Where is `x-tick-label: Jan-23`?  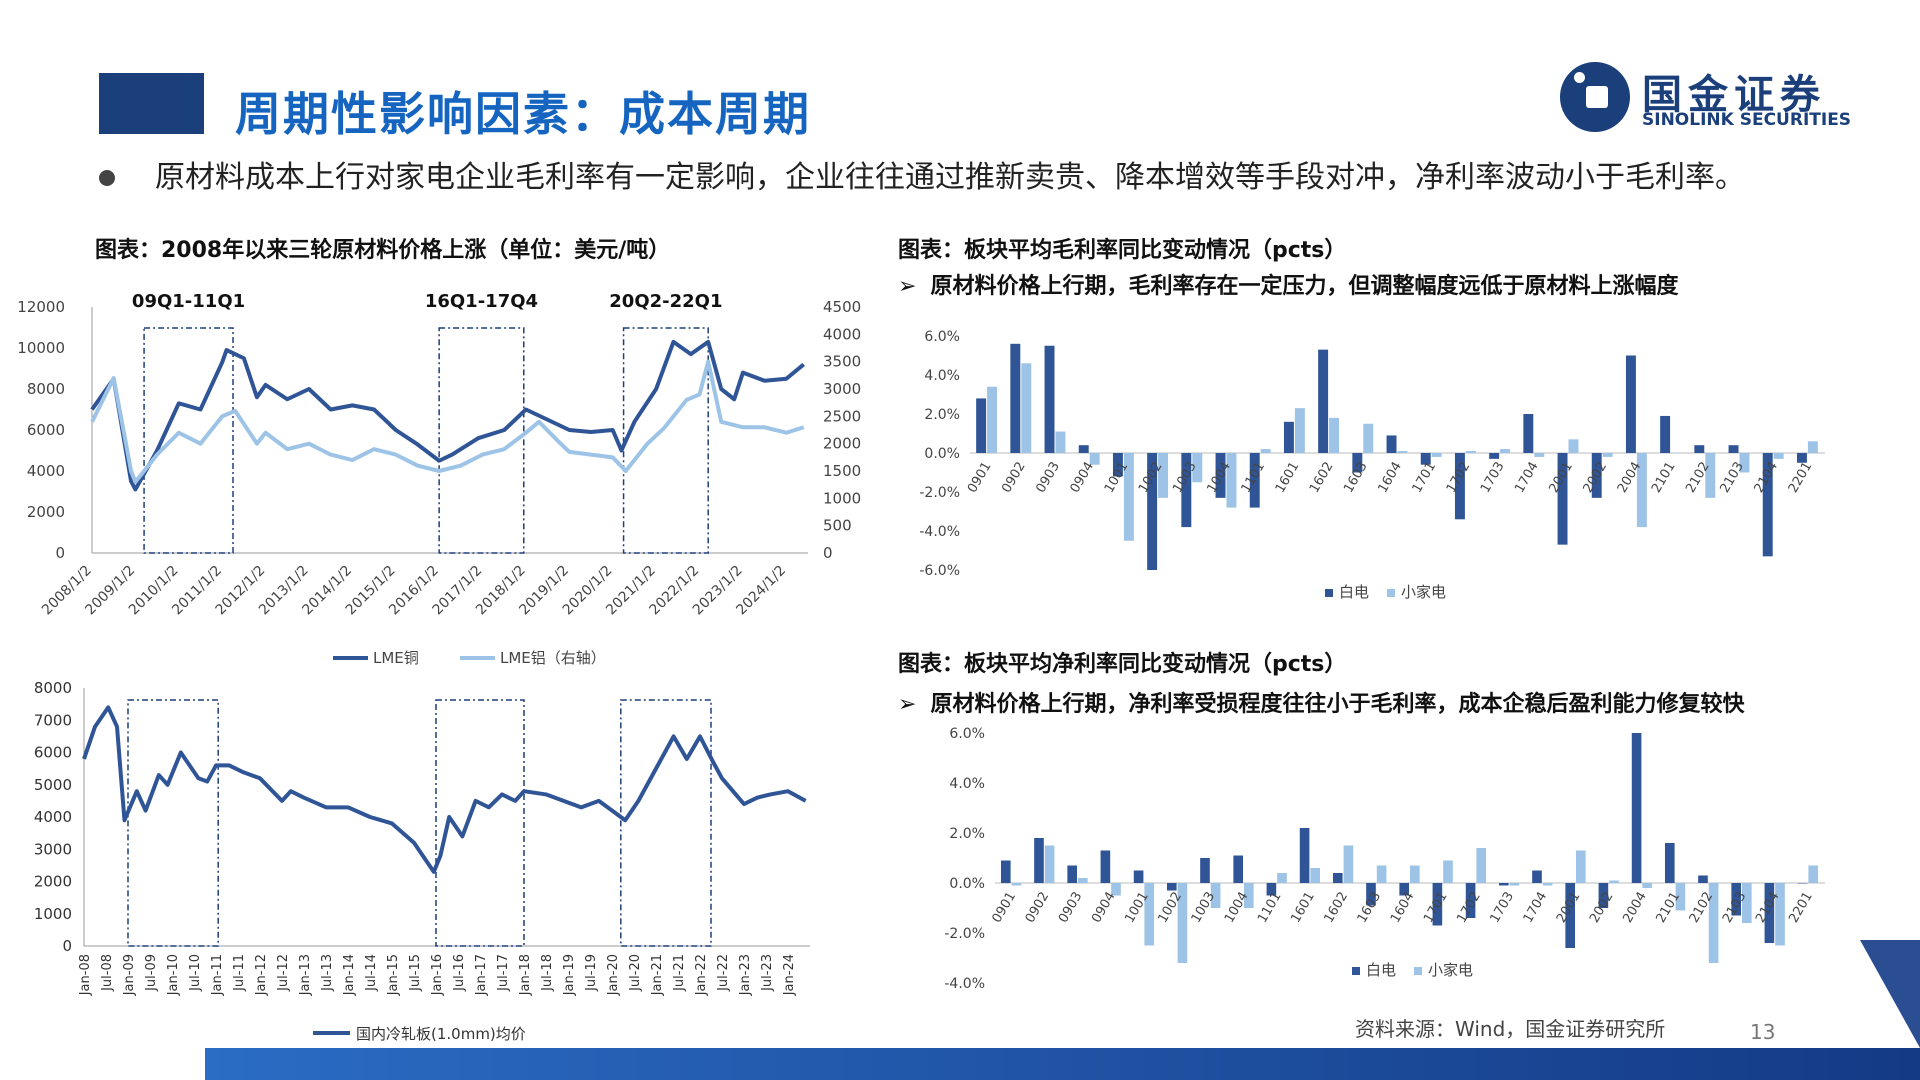 x-tick-label: Jan-23 is located at coordinates (745, 975).